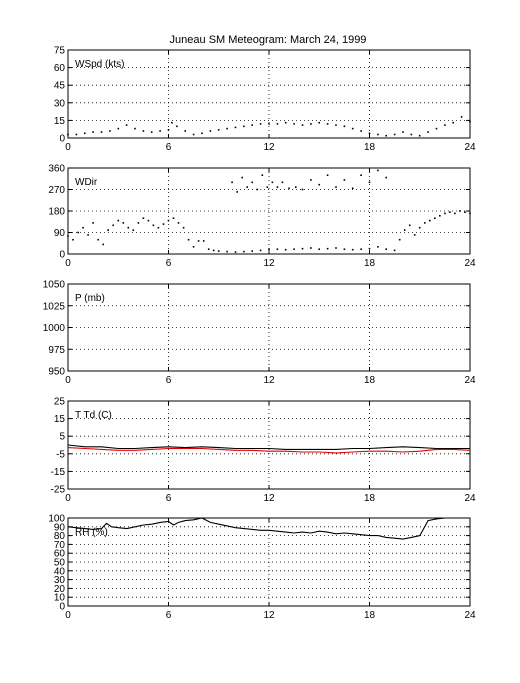 This screenshot has height=683, width=520. I want to click on y-tick-label: -15, so click(58, 472).